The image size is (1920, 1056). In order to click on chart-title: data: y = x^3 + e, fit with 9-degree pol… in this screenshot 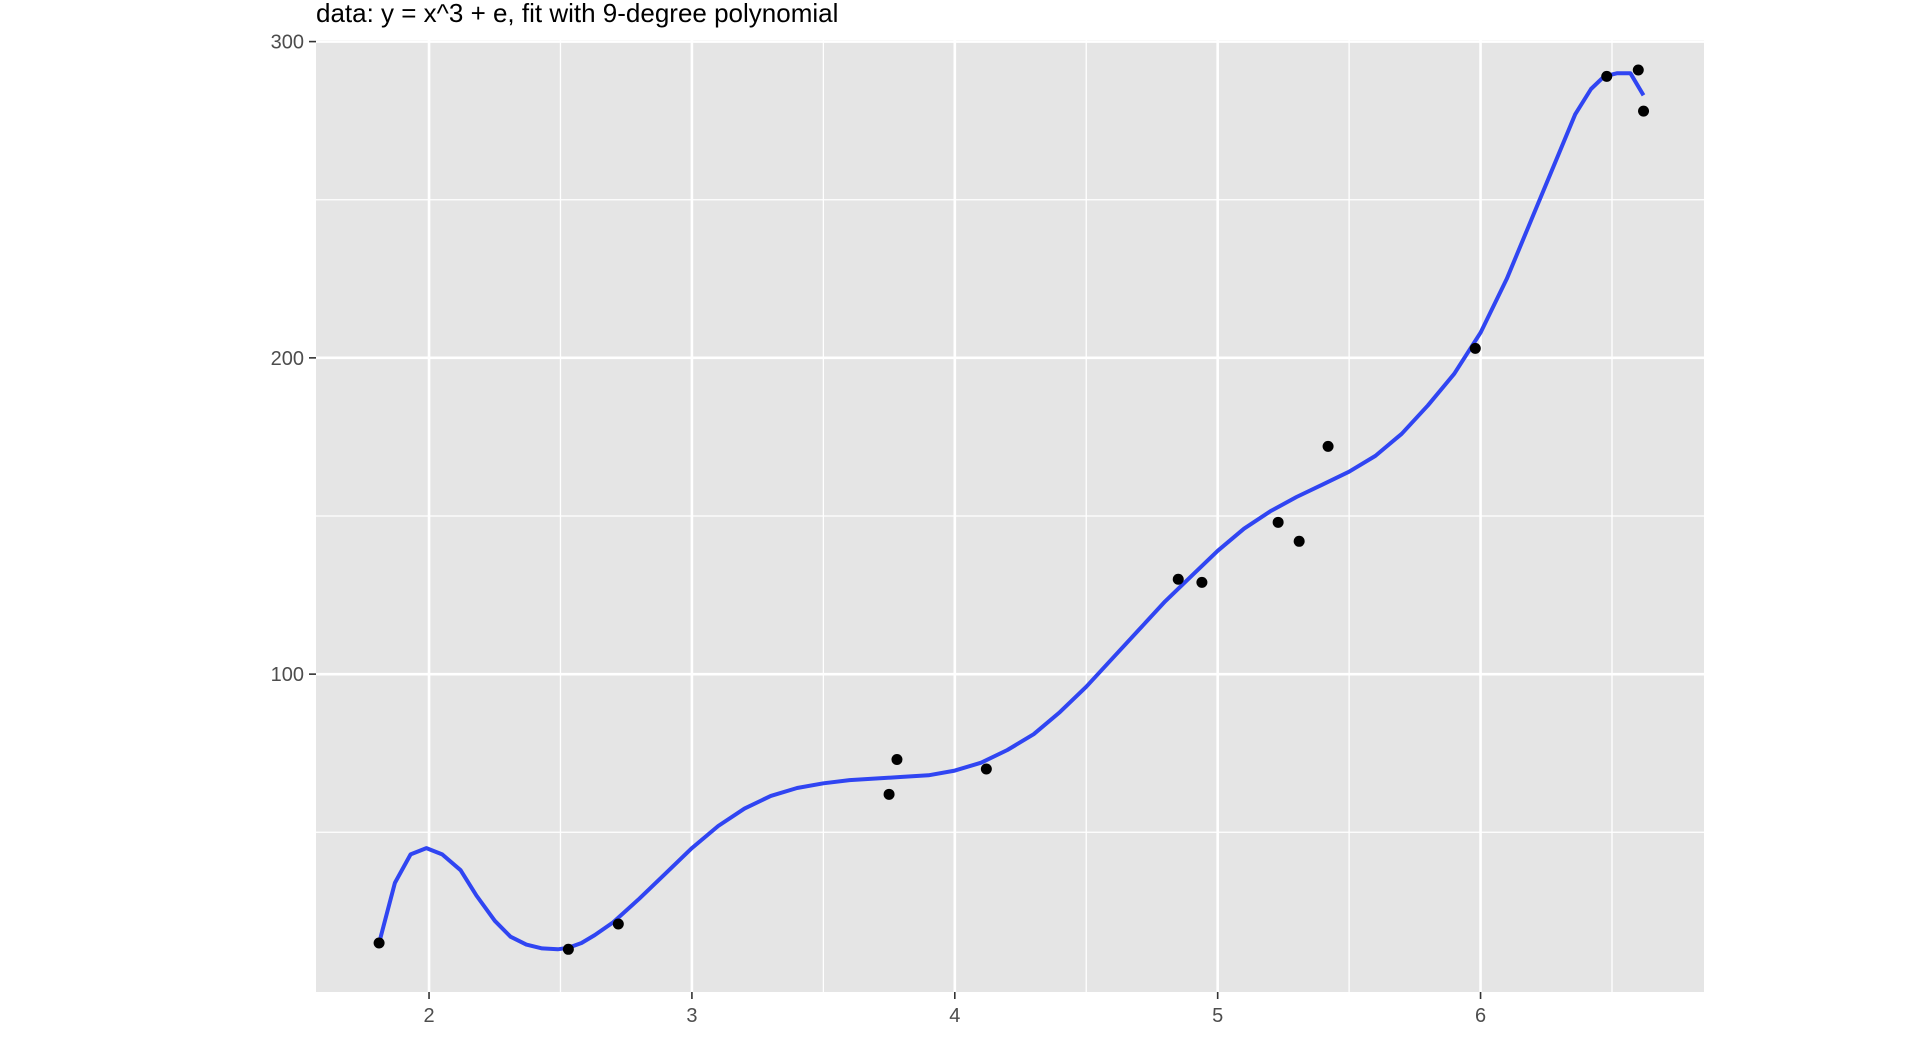, I will do `click(577, 14)`.